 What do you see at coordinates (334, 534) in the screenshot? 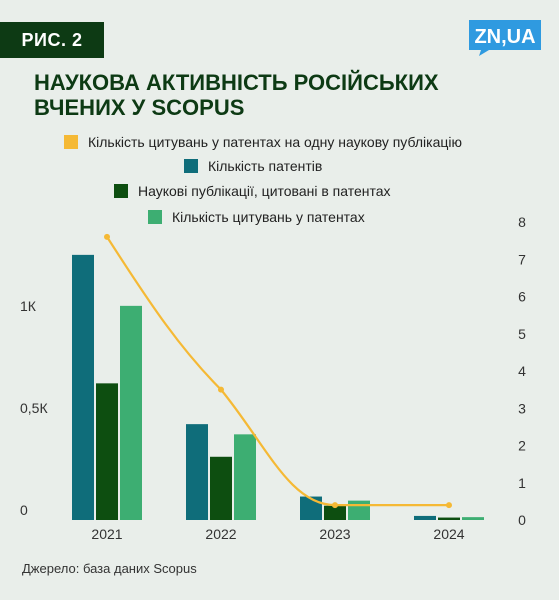
I see `x-axis-tick-label-2023: 2023` at bounding box center [334, 534].